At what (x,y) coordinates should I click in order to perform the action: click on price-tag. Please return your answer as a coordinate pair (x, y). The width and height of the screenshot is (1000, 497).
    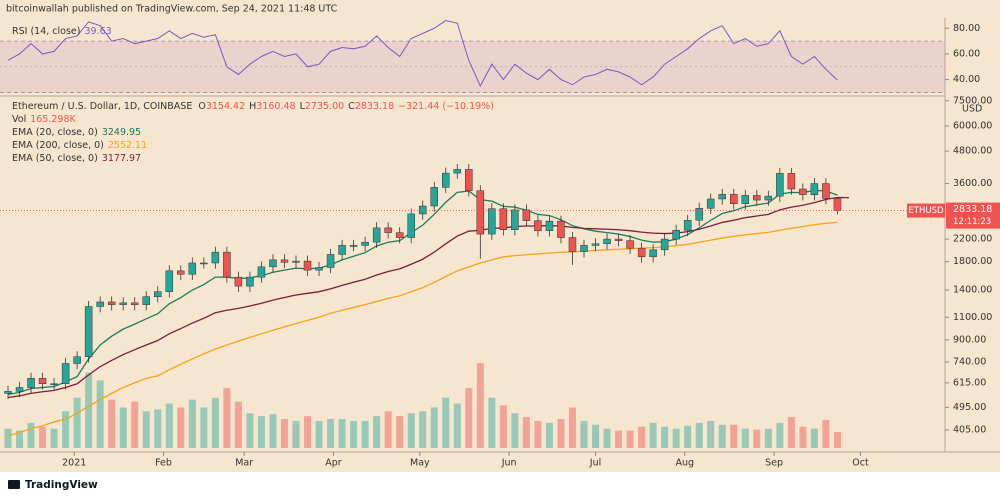
    Looking at the image, I should click on (973, 215).